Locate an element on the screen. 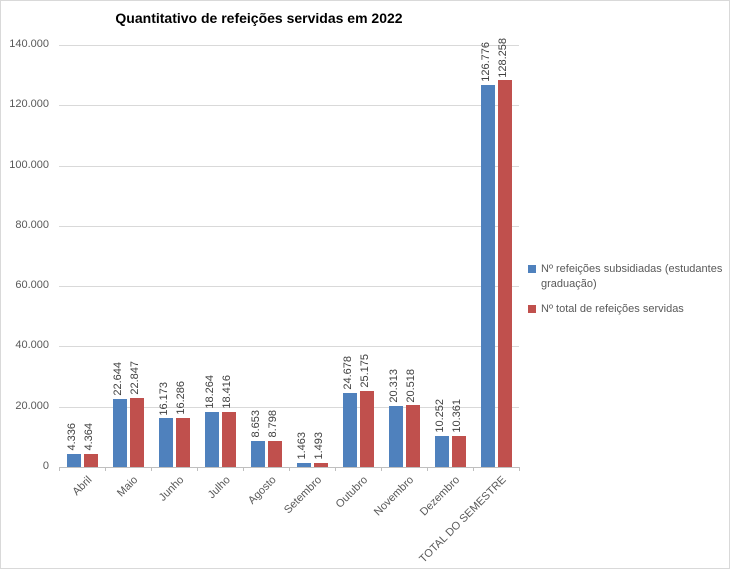 Image resolution: width=730 pixels, height=569 pixels. bar-julho-s2 is located at coordinates (228, 439).